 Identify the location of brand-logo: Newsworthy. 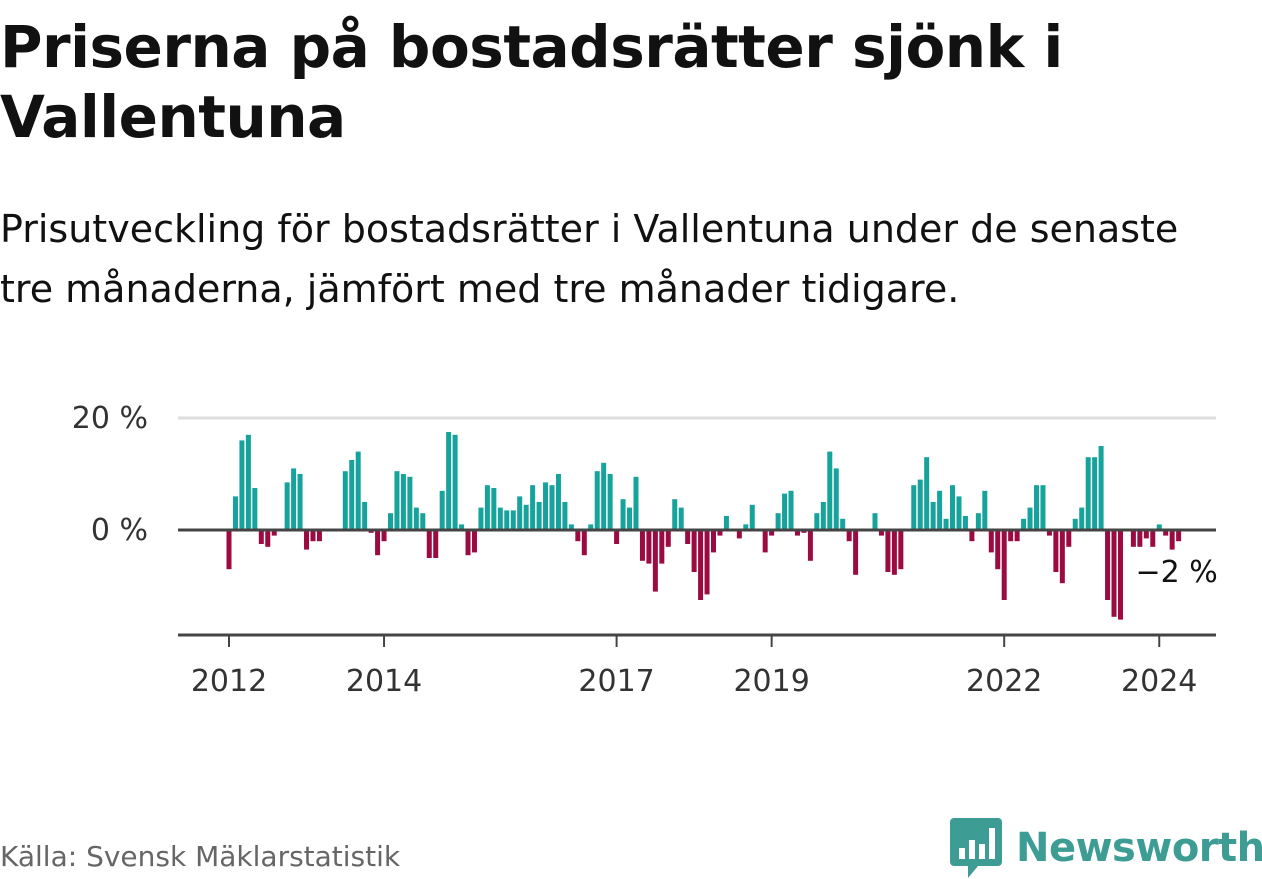
(1106, 848).